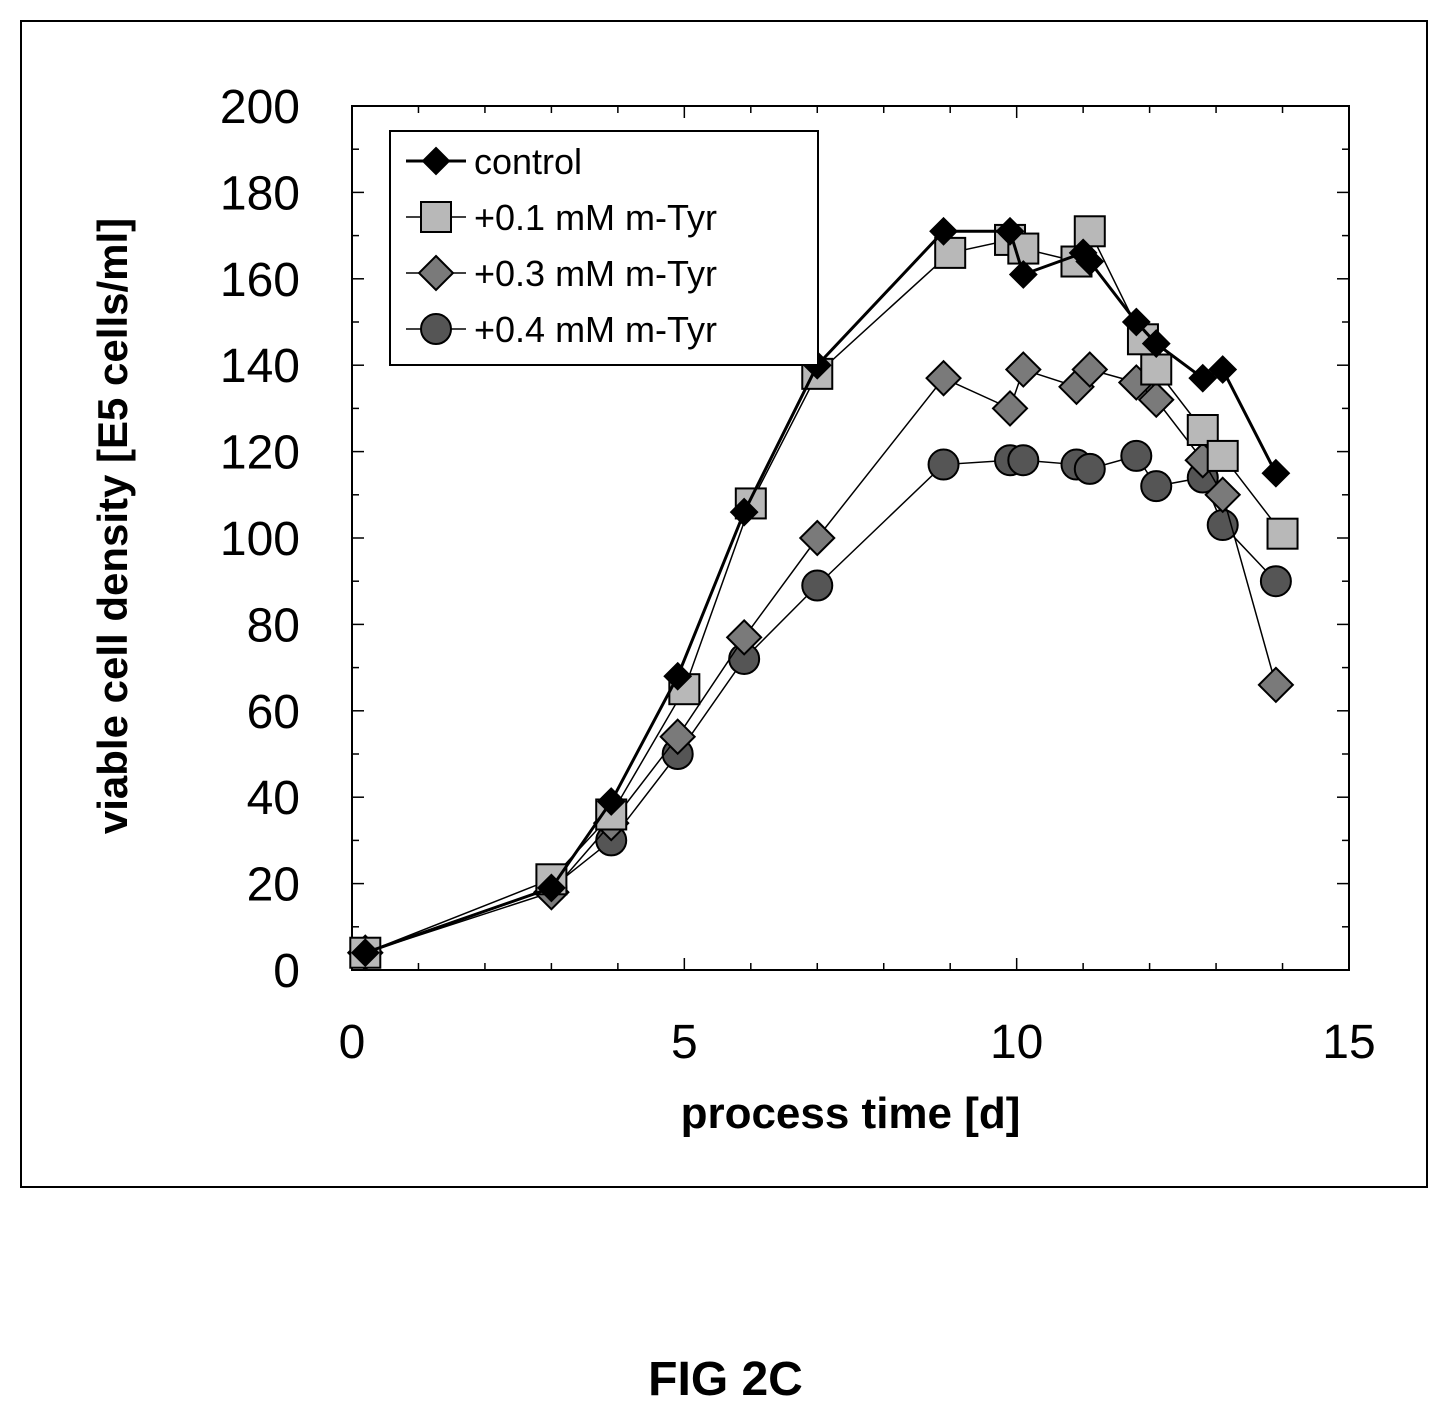 This screenshot has width=1451, height=1415. What do you see at coordinates (528, 161) in the screenshot?
I see `legend-label: control` at bounding box center [528, 161].